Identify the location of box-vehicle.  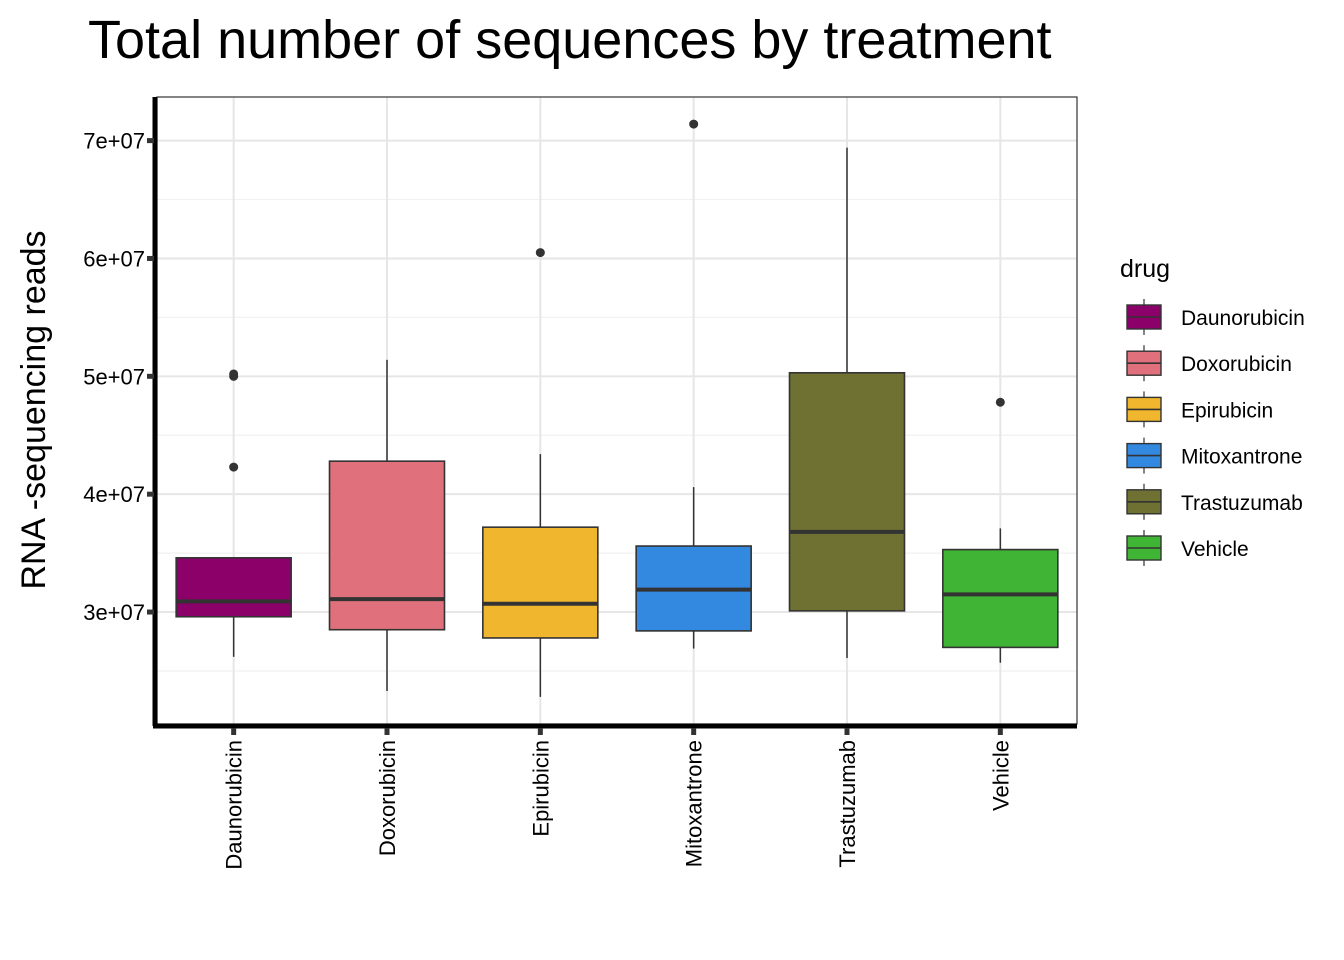
(1000, 598).